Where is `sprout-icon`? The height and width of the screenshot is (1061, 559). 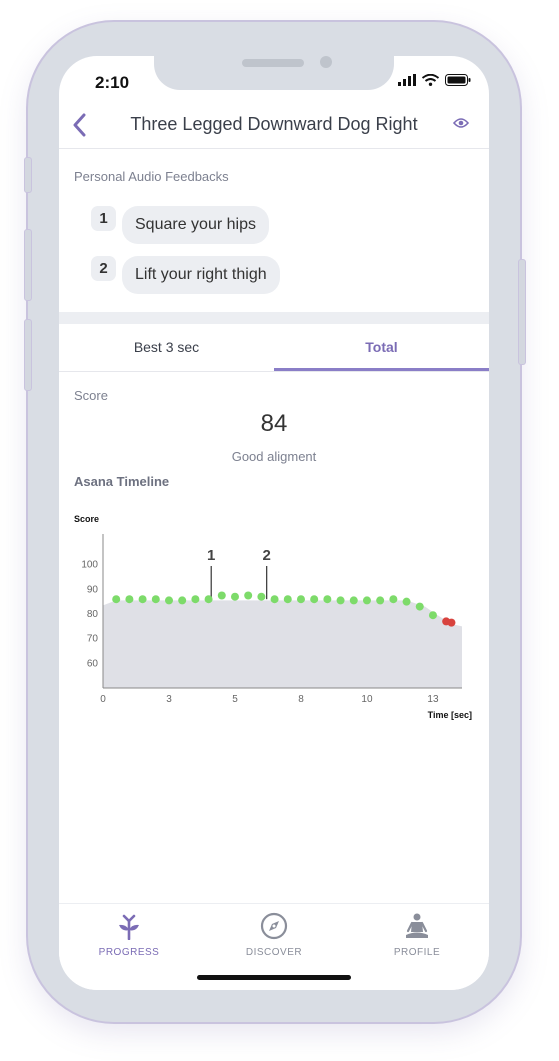
sprout-icon is located at coordinates (129, 927).